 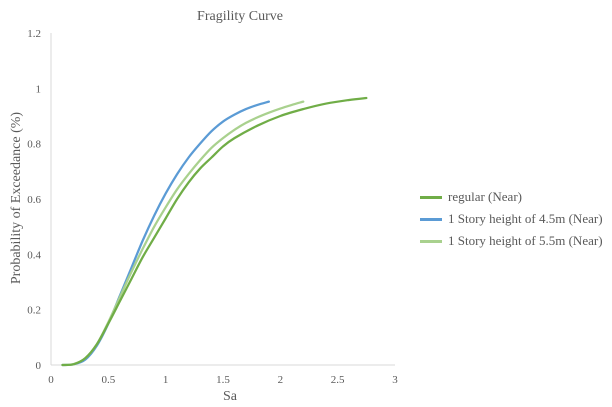 What do you see at coordinates (34, 255) in the screenshot?
I see `y-tick-label: 0.4` at bounding box center [34, 255].